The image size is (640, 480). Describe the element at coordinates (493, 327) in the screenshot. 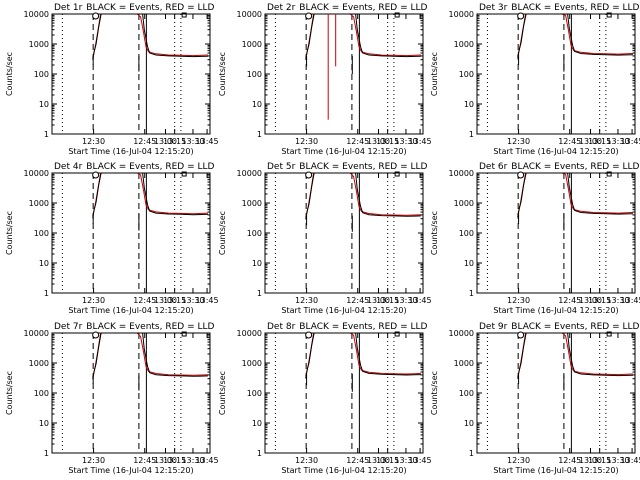

I see `panel-label: Det 9r` at that location.